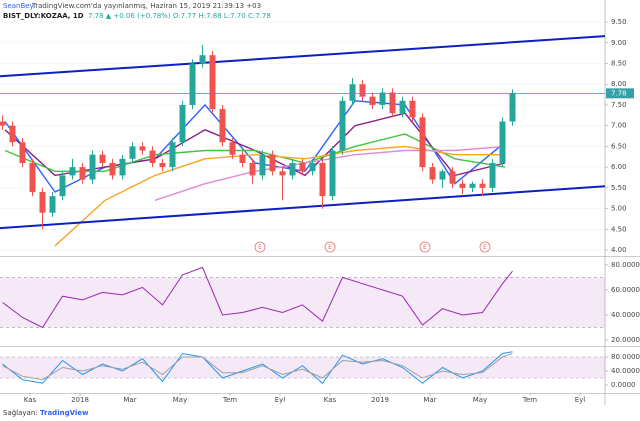  I want to click on y-tick-label: 9.00, so click(619, 43).